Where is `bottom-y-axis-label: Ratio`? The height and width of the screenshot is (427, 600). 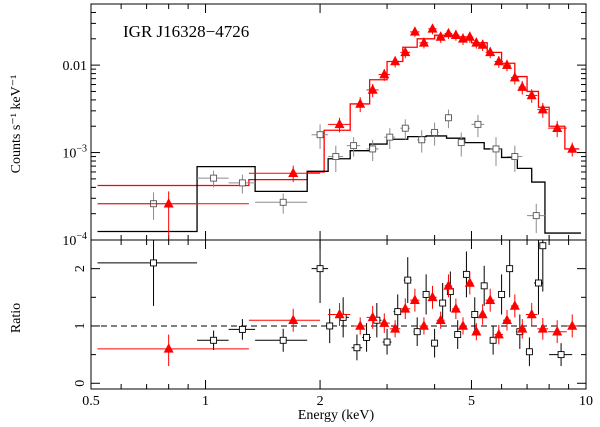
bottom-y-axis-label: Ratio is located at coordinates (16, 318).